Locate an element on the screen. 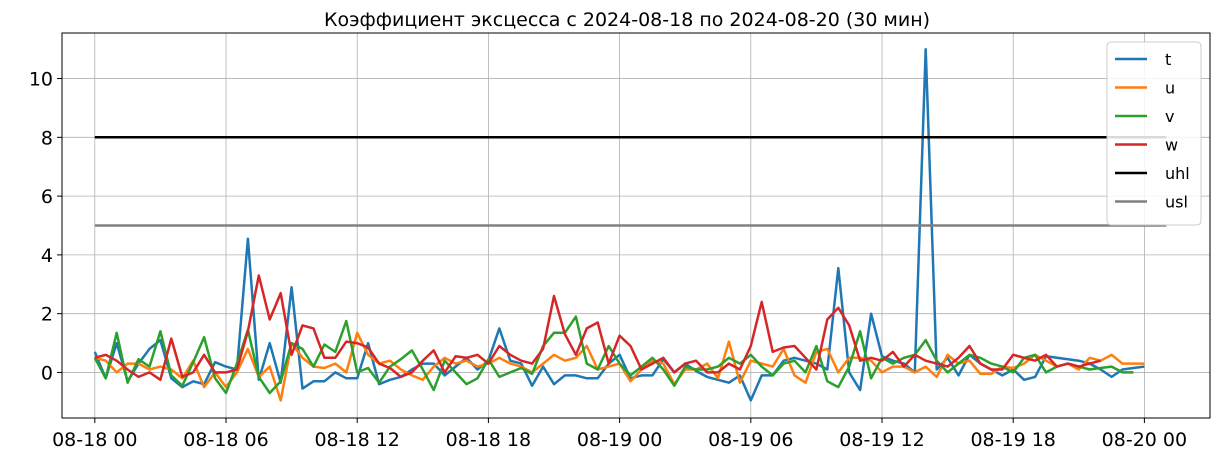 This screenshot has width=1218, height=459. x-tick-label: 08-19 12 is located at coordinates (881, 440).